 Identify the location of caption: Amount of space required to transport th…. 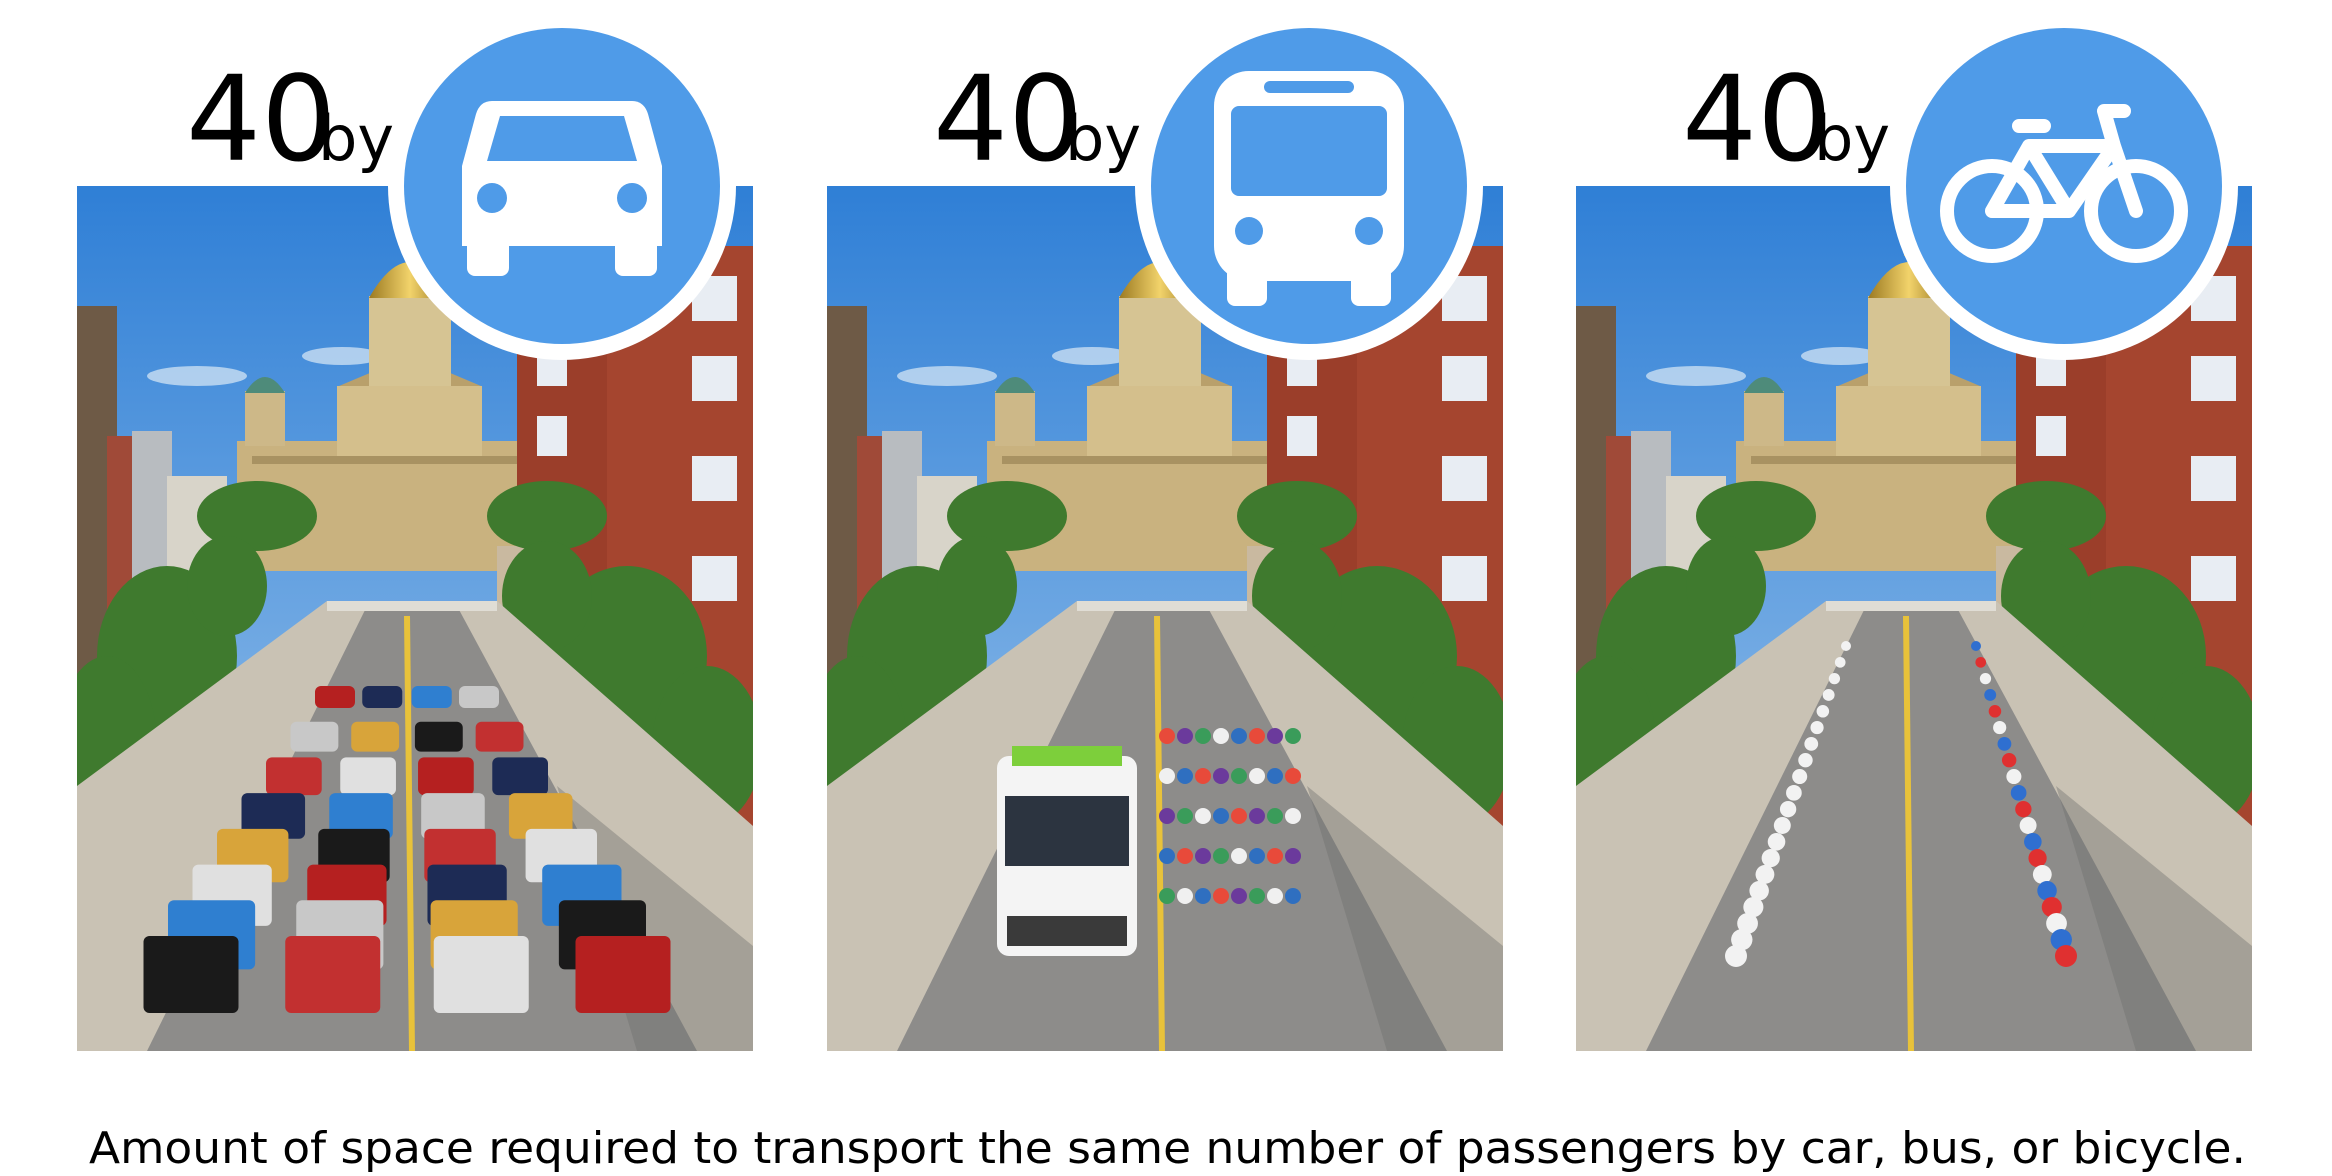
(1167, 1148).